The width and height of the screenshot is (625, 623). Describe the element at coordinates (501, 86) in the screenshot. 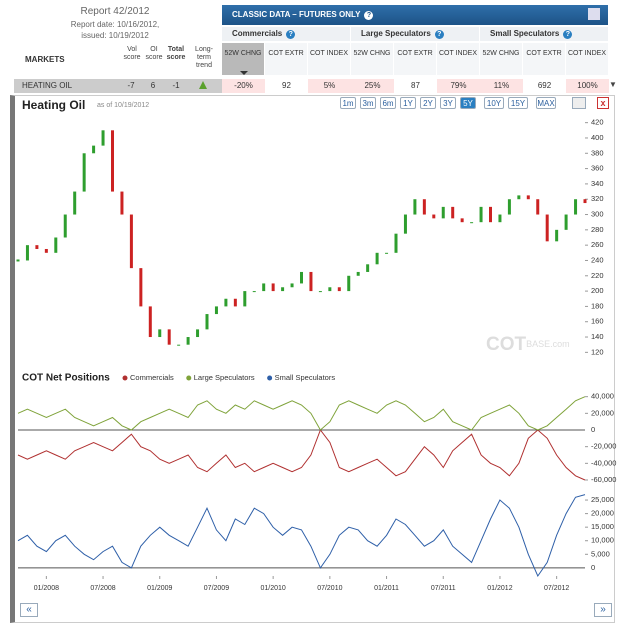

I see `cell: 11%` at that location.